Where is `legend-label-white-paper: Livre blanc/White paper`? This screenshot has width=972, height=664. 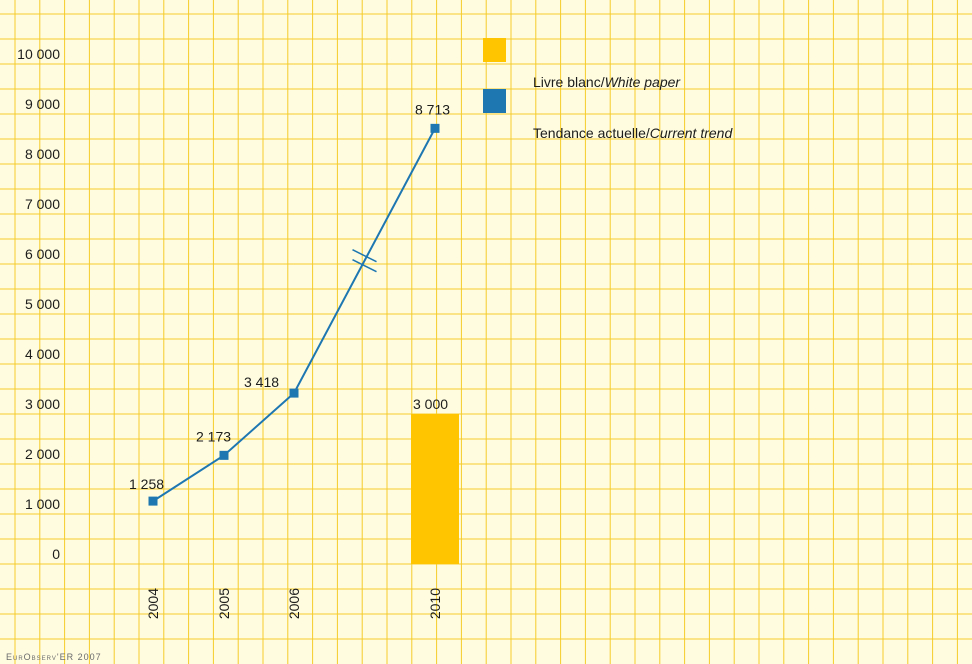 legend-label-white-paper: Livre blanc/White paper is located at coordinates (607, 82).